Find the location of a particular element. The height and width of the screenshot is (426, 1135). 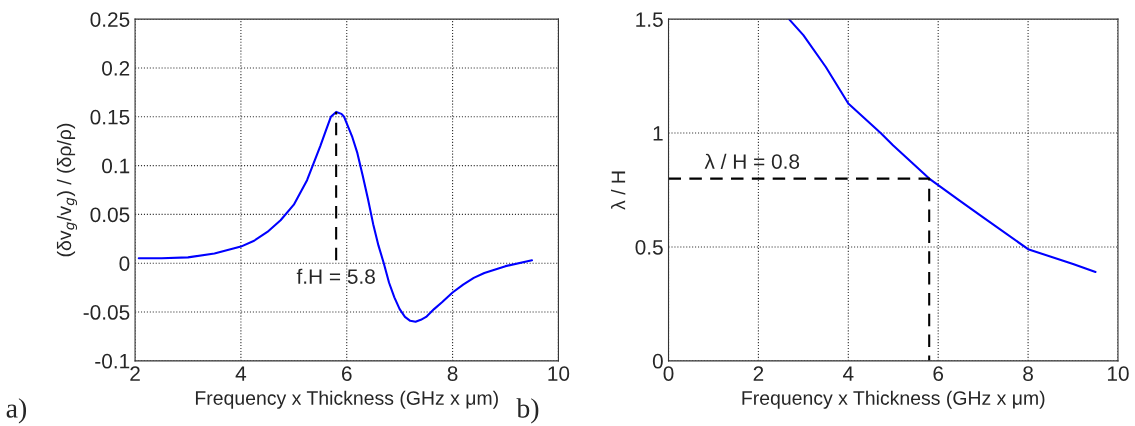

y-axis-title: λ / H is located at coordinates (618, 190).